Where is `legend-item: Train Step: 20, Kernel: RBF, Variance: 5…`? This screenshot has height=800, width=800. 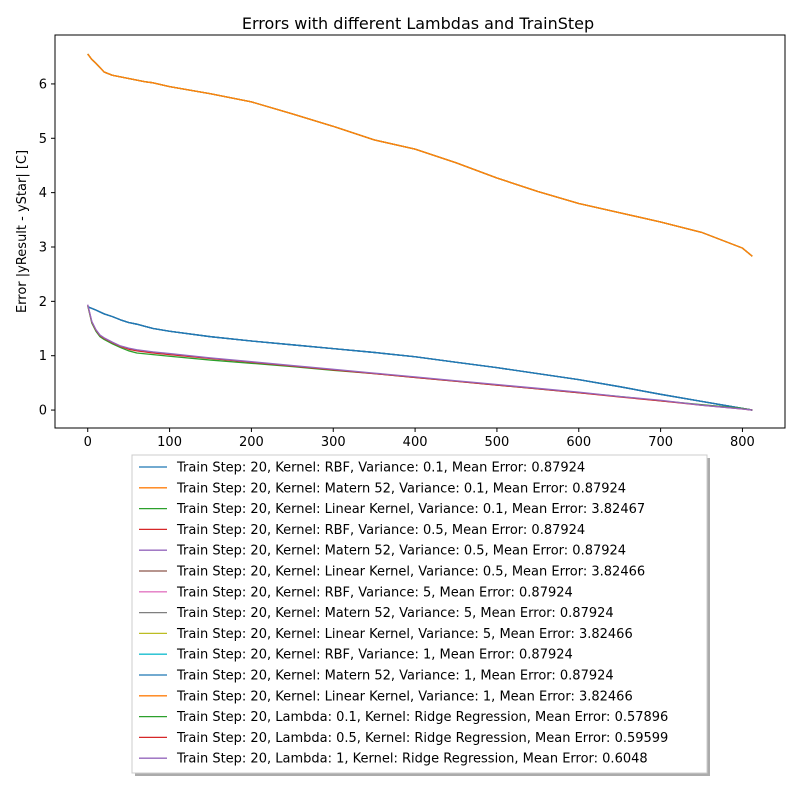
legend-item: Train Step: 20, Kernel: RBF, Variance: 5… is located at coordinates (356, 592).